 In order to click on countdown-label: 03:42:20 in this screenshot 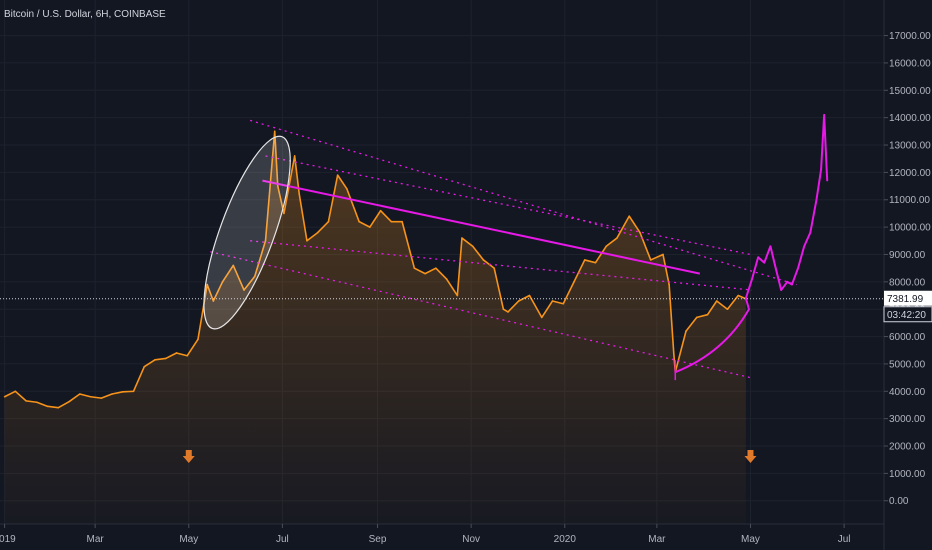, I will do `click(906, 315)`.